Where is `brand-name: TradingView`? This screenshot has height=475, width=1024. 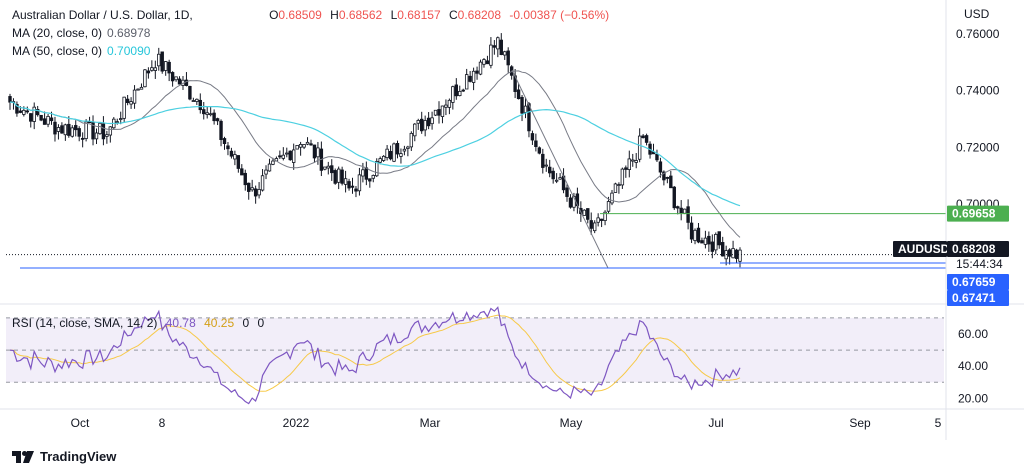
brand-name: TradingView is located at coordinates (78, 456).